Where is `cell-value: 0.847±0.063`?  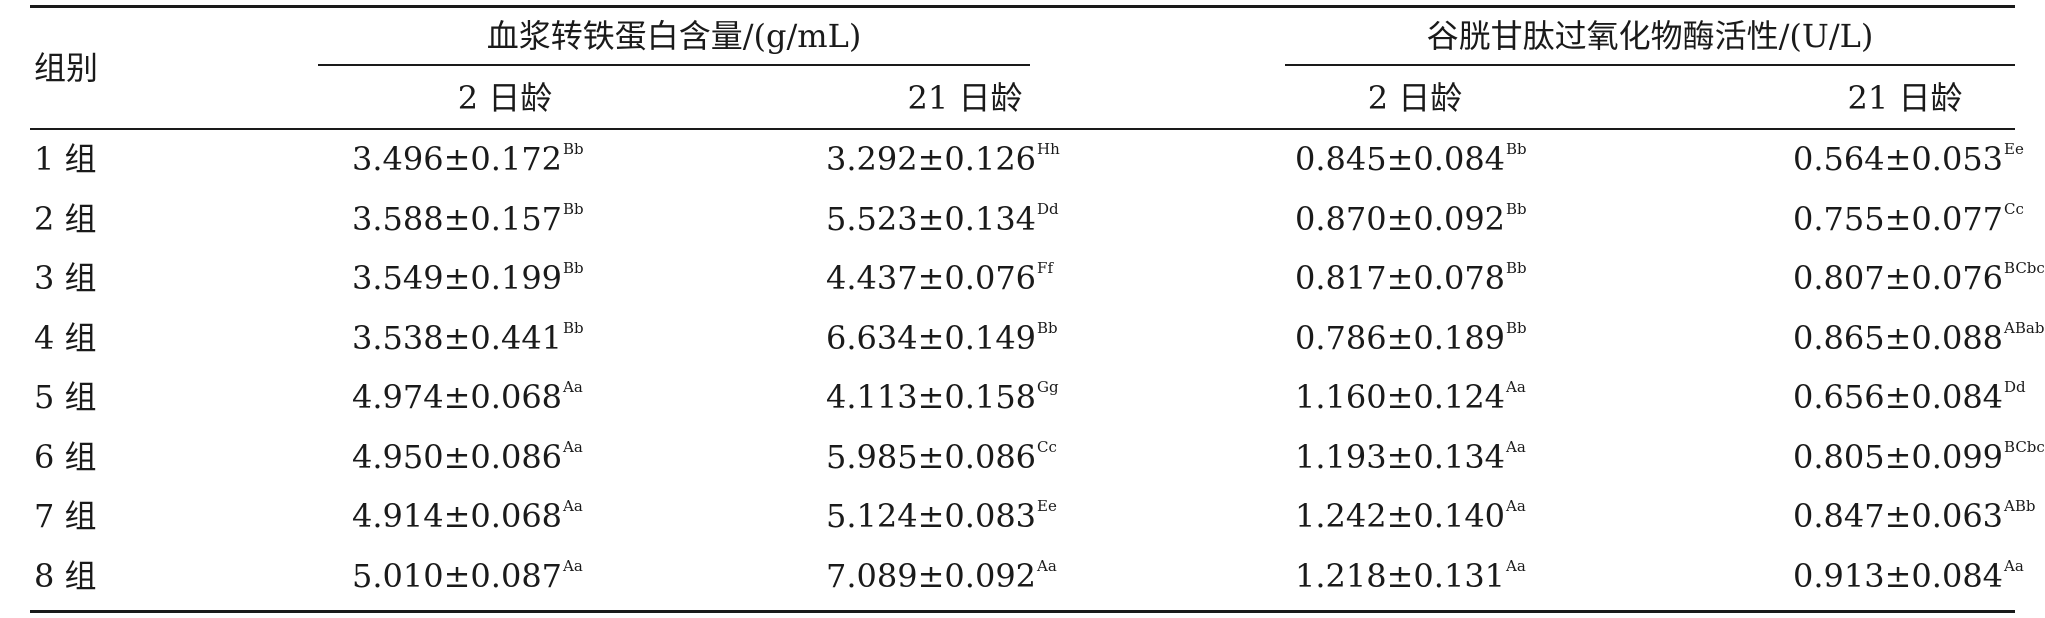
cell-value: 0.847±0.063 is located at coordinates (1898, 516).